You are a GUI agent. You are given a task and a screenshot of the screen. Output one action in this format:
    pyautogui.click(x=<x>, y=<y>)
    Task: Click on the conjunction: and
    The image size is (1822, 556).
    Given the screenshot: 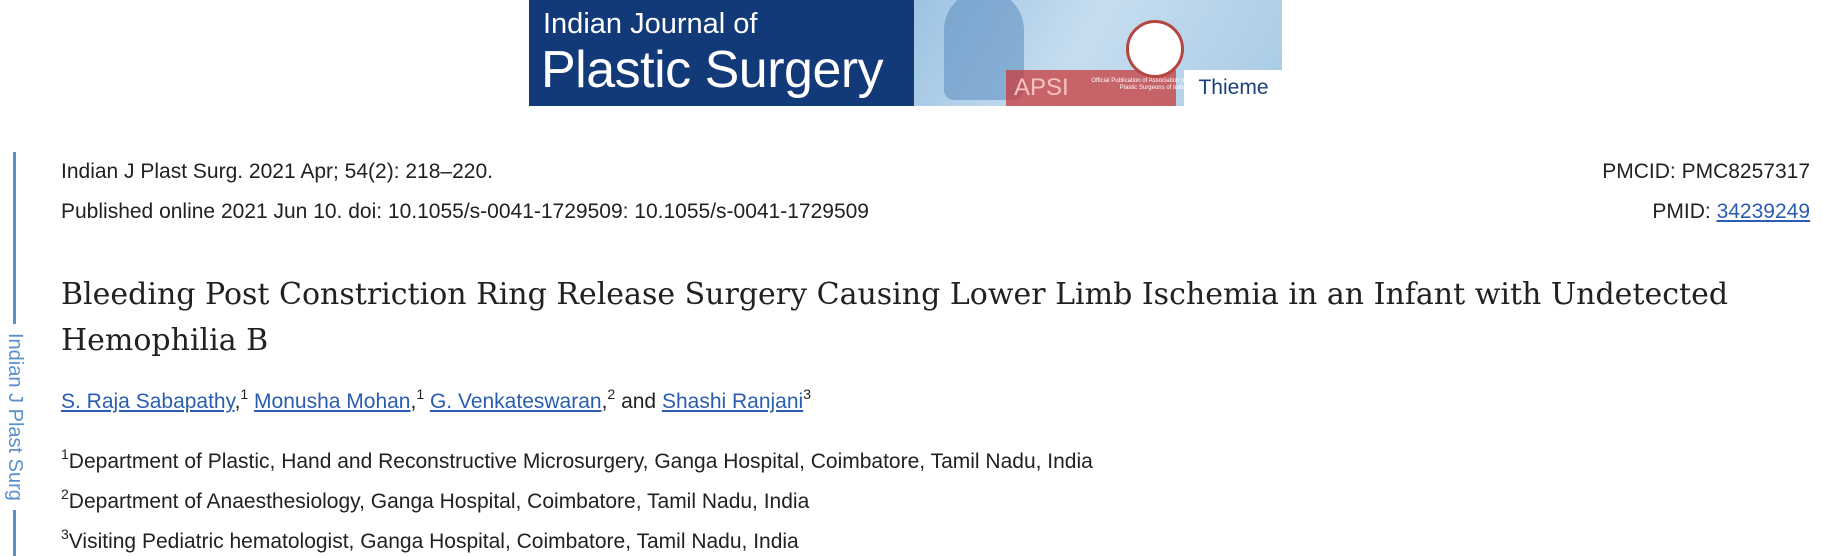 What is the action you would take?
    pyautogui.click(x=639, y=401)
    